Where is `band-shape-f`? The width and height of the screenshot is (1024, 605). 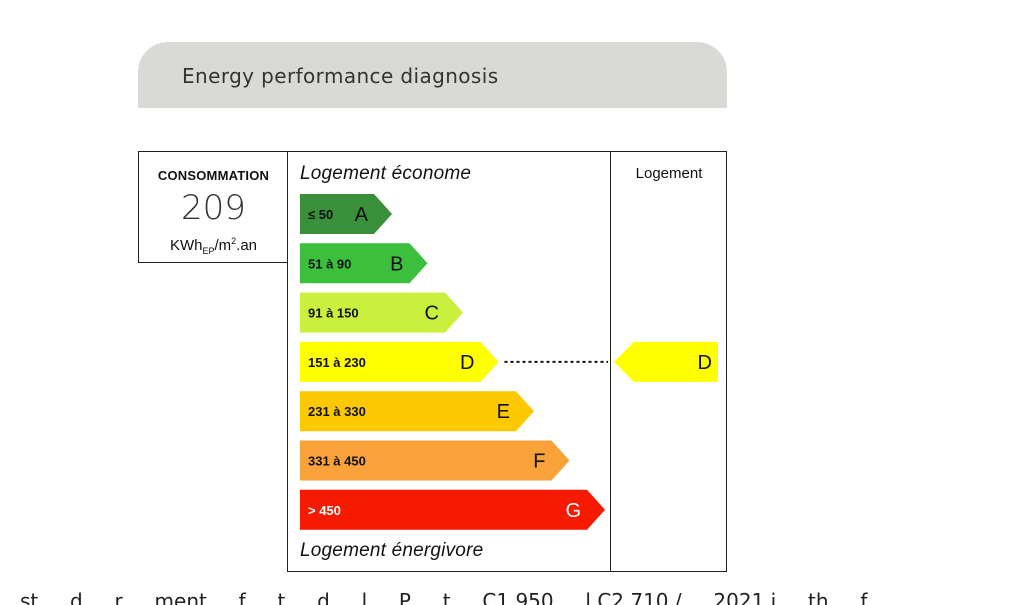
band-shape-f is located at coordinates (435, 460).